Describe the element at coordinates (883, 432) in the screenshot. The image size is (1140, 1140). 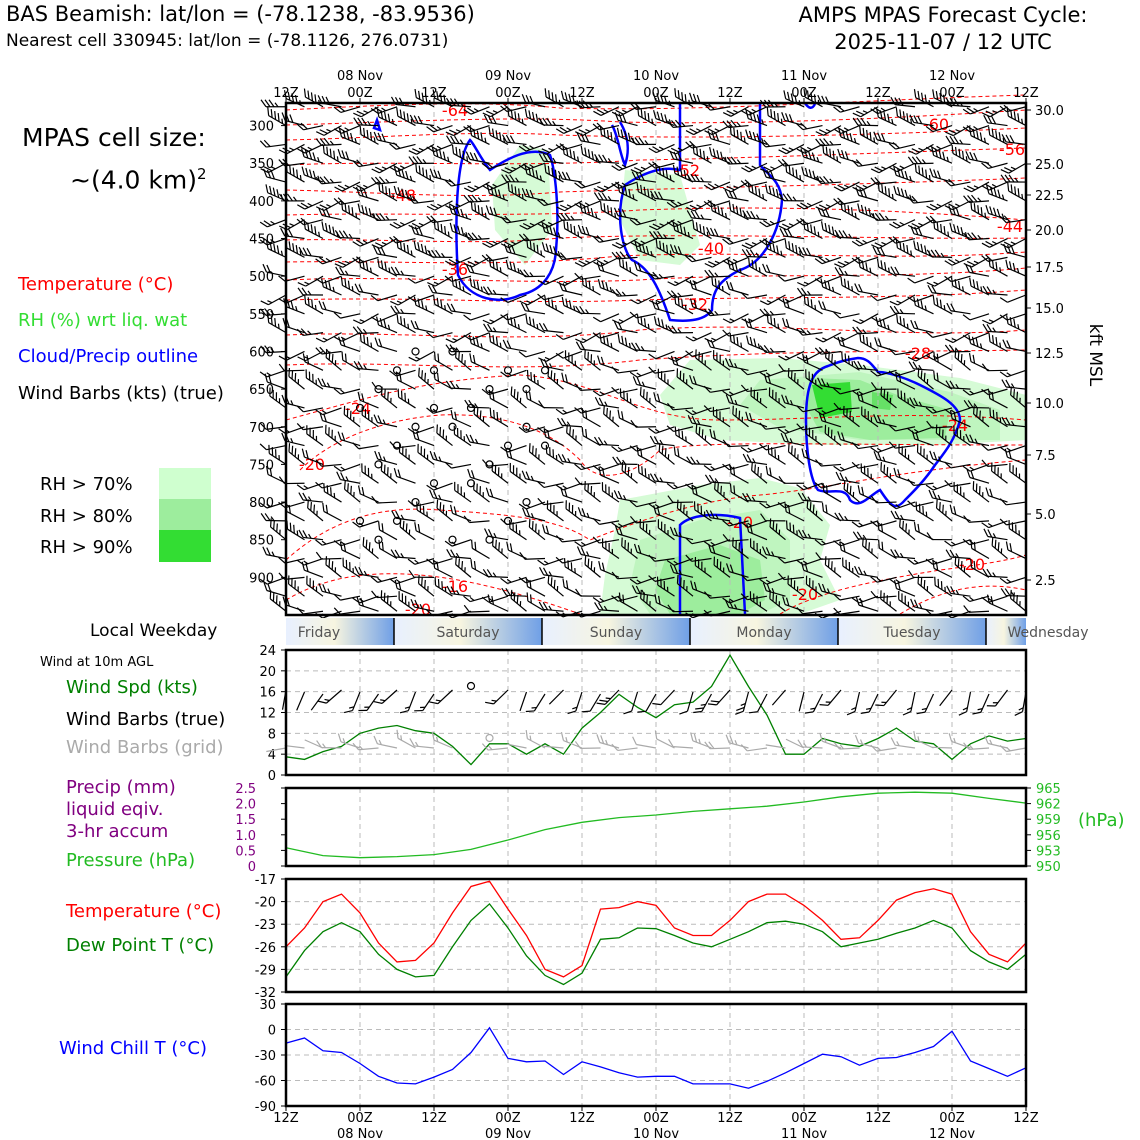
I see `cloud-outline` at that location.